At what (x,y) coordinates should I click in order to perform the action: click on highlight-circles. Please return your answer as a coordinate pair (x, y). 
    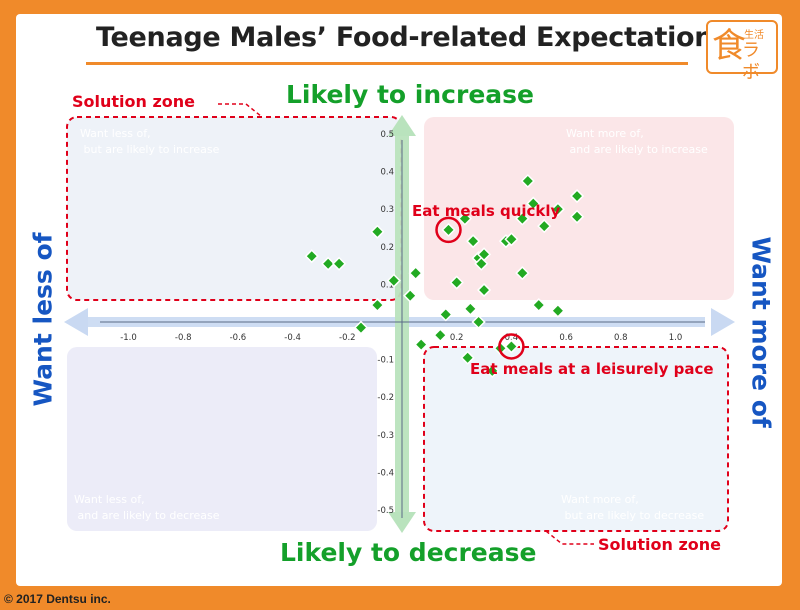
    Looking at the image, I should click on (480, 288).